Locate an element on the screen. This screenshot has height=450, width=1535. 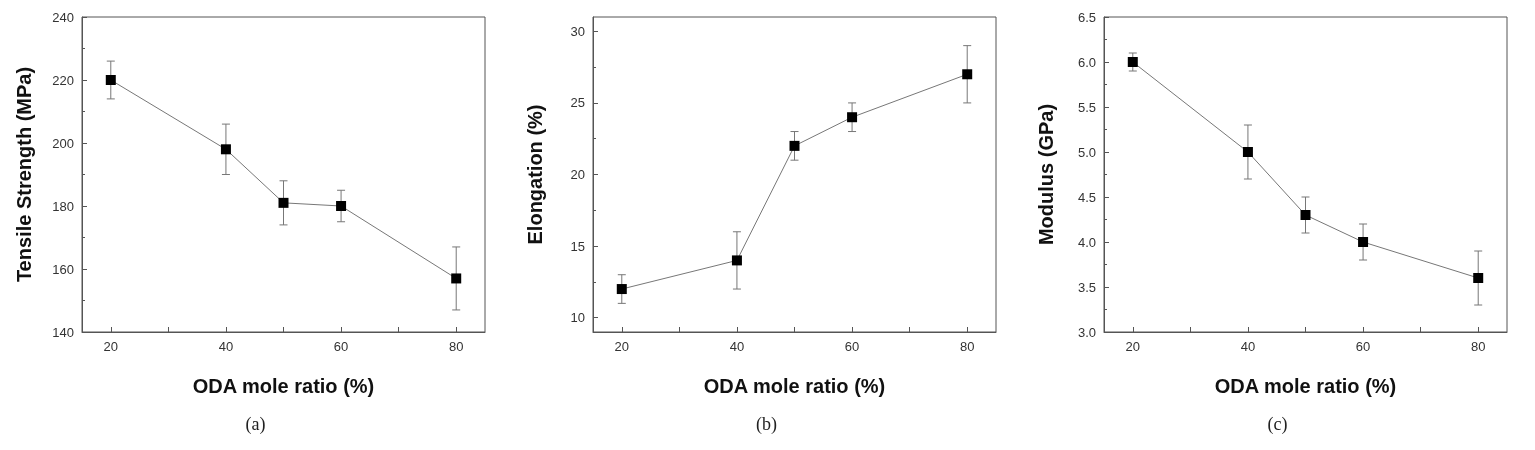
y-tick-label: 3.0 is located at coordinates (1086, 332).